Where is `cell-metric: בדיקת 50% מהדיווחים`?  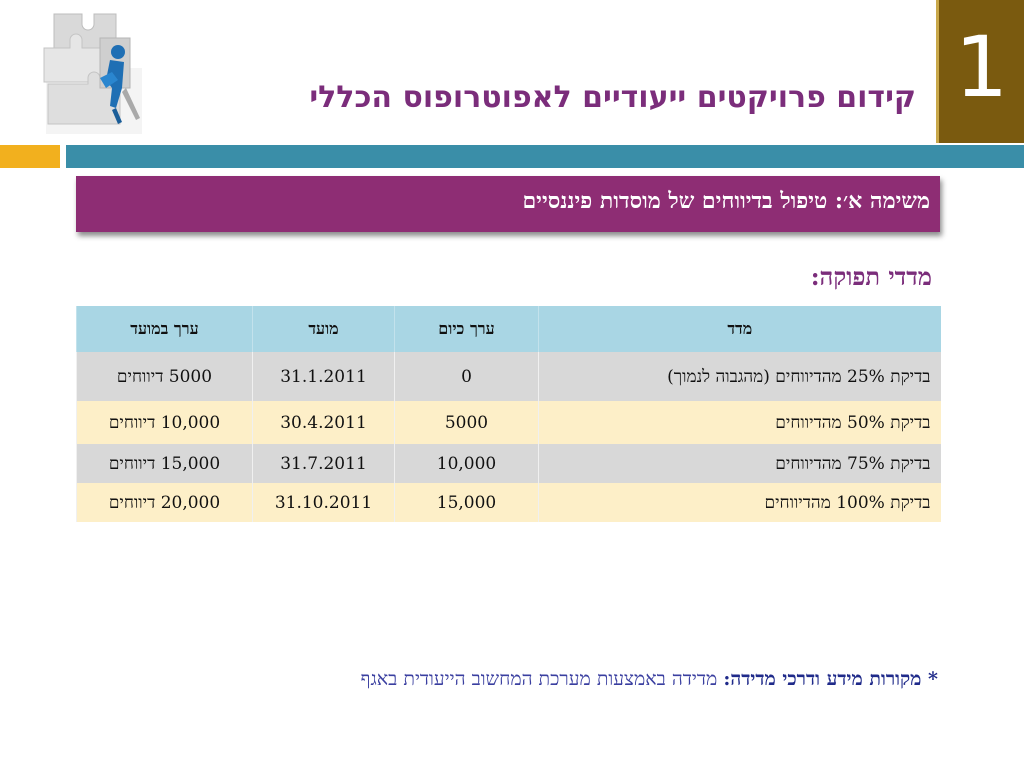
cell-metric: בדיקת 50% מהדיווחים is located at coordinates (739, 422).